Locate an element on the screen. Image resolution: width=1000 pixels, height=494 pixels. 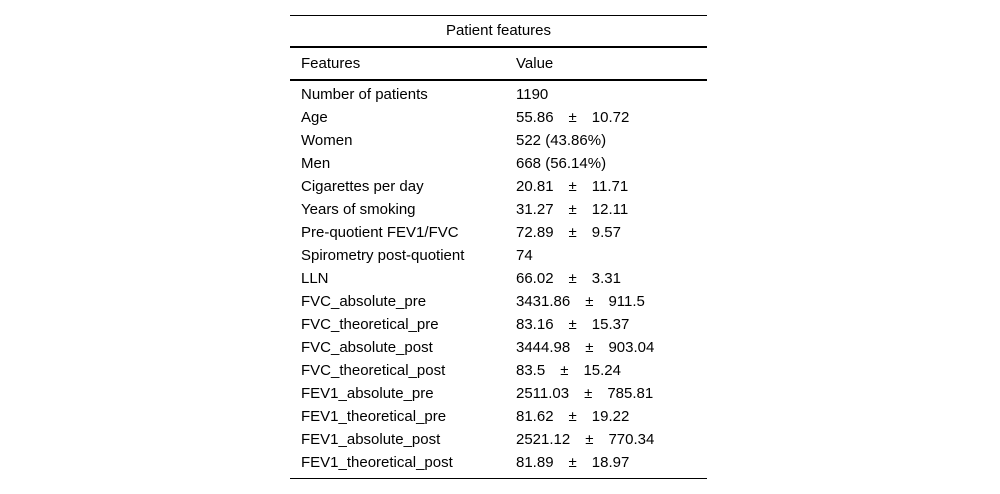
value-mean: 2511.03 is located at coordinates (543, 393).